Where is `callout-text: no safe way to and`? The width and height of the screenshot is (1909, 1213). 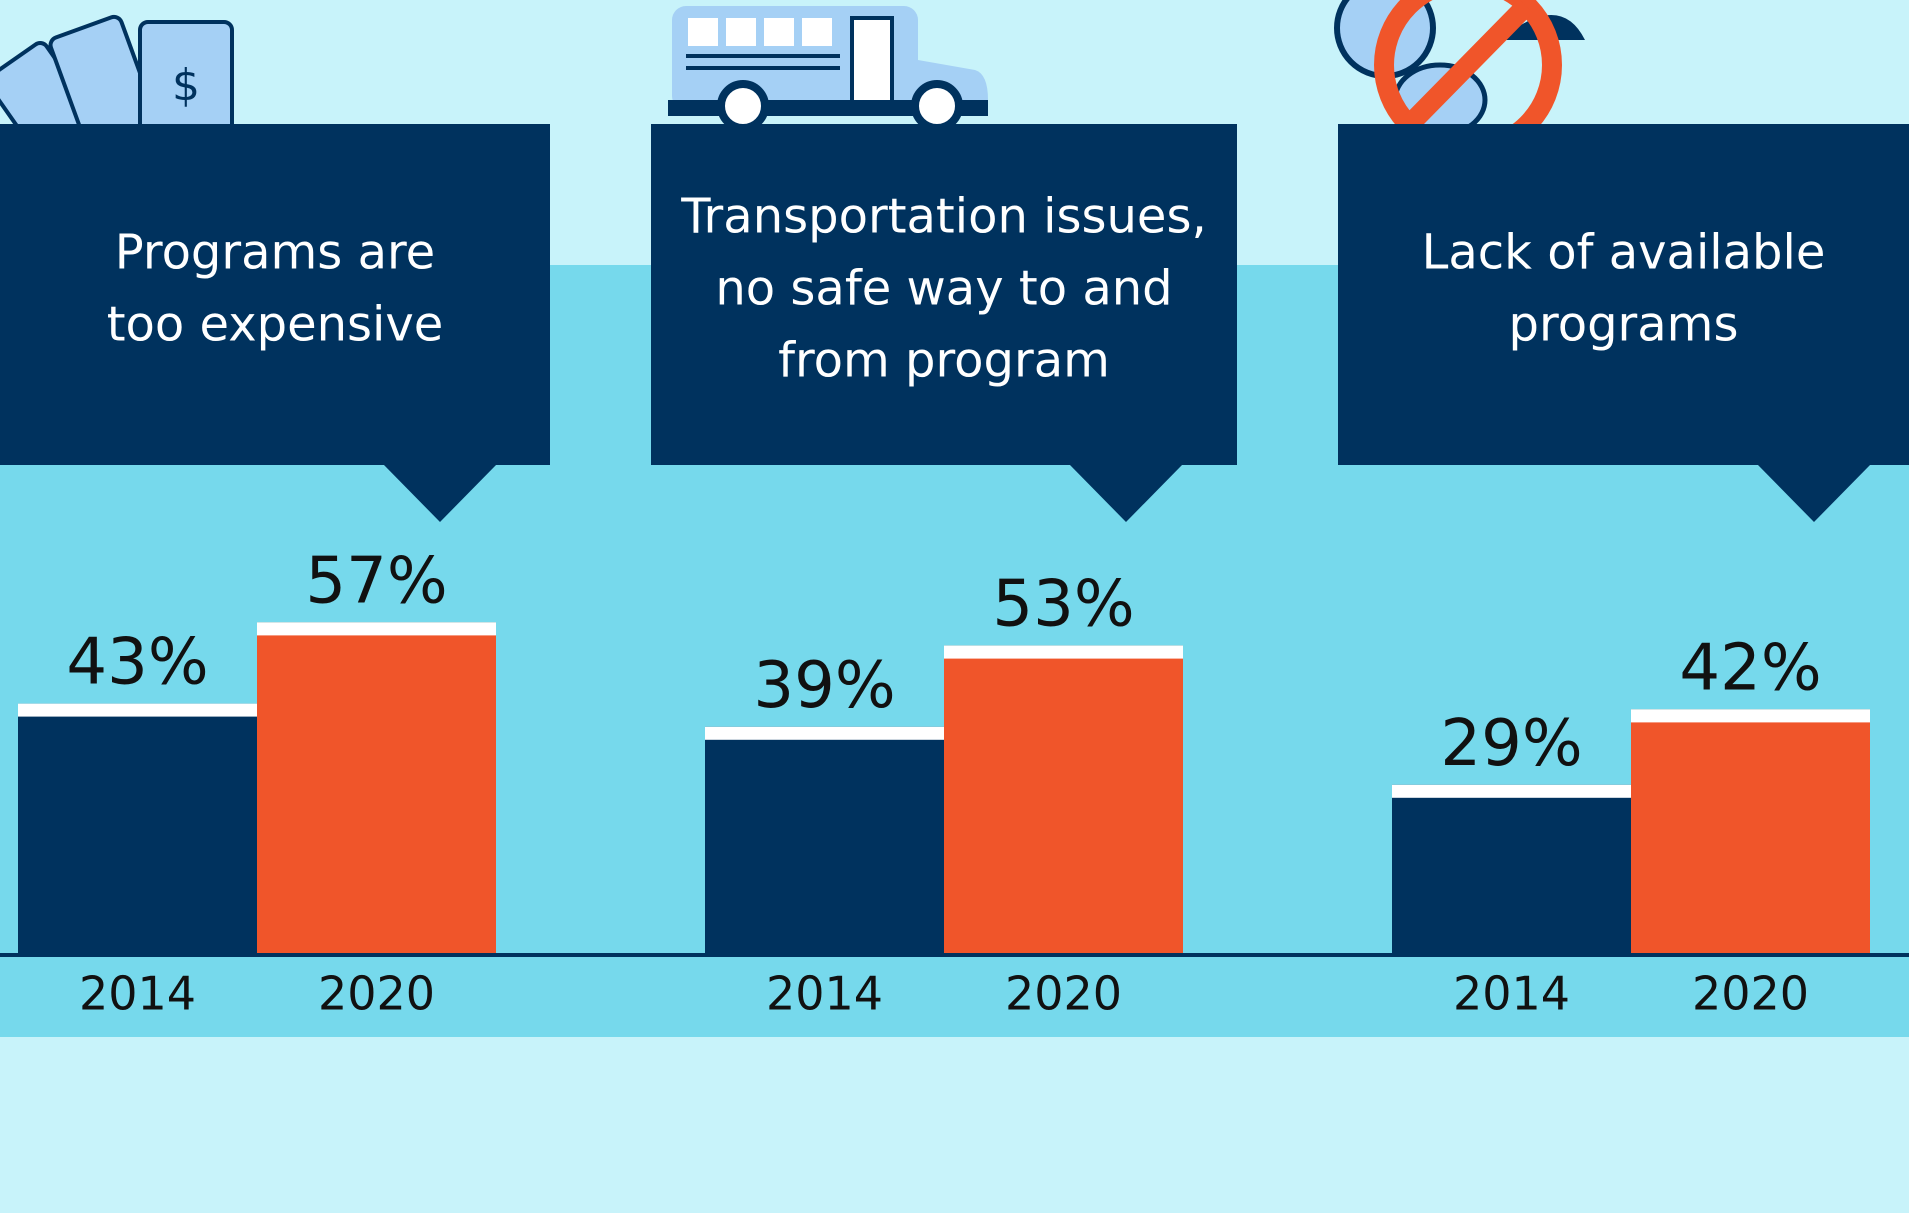 callout-text: no safe way to and is located at coordinates (943, 289).